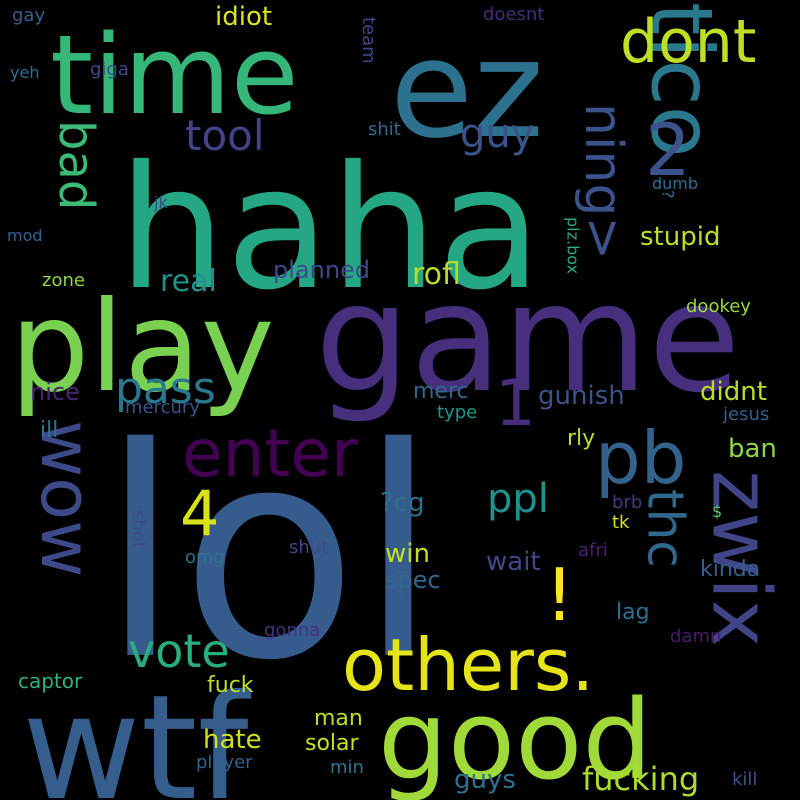 This screenshot has height=800, width=800. I want to click on word-rly: rly, so click(581, 438).